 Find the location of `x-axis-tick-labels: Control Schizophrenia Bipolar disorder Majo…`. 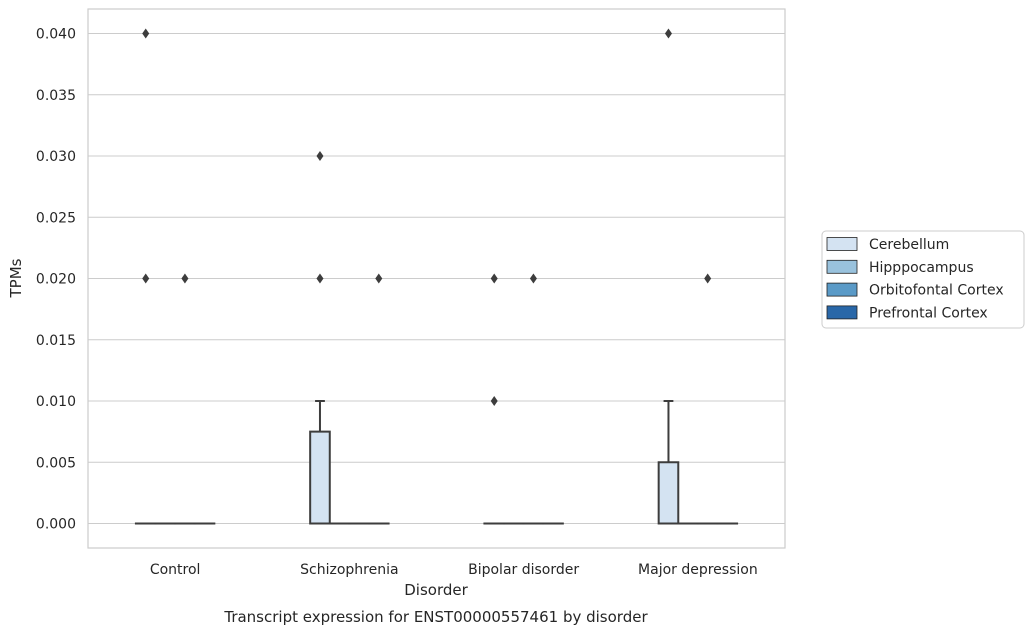

x-axis-tick-labels: Control Schizophrenia Bipolar disorder Majo… is located at coordinates (454, 570).